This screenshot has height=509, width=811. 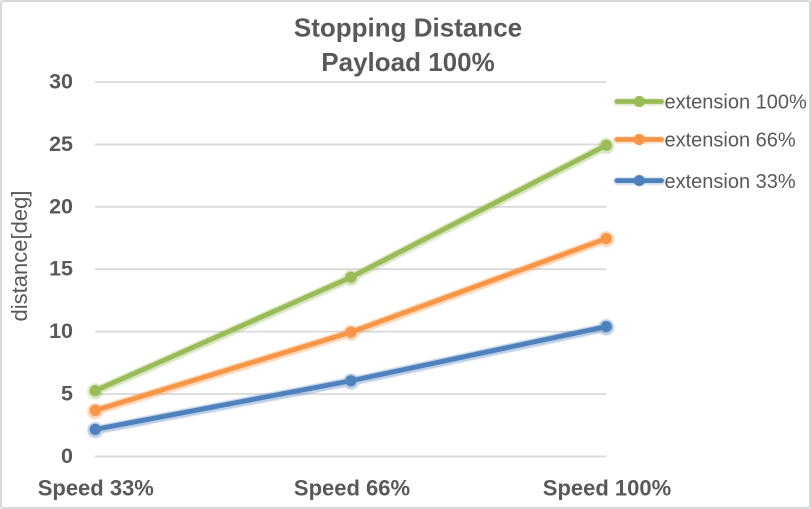 What do you see at coordinates (61, 82) in the screenshot?
I see `svg-text: 30` at bounding box center [61, 82].